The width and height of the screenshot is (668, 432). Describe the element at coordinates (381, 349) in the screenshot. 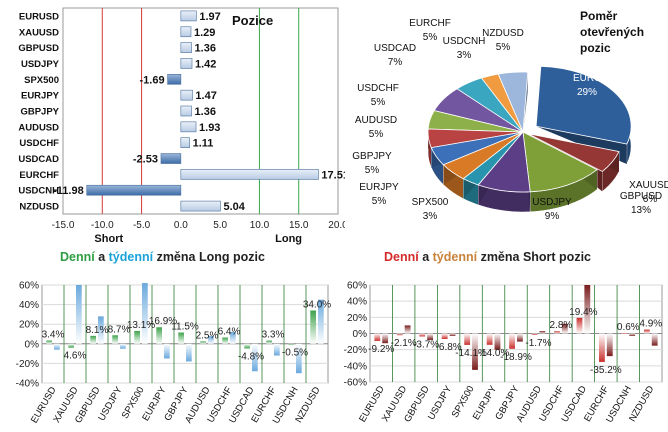

I see `data-label-eurusd: -9.2%` at that location.